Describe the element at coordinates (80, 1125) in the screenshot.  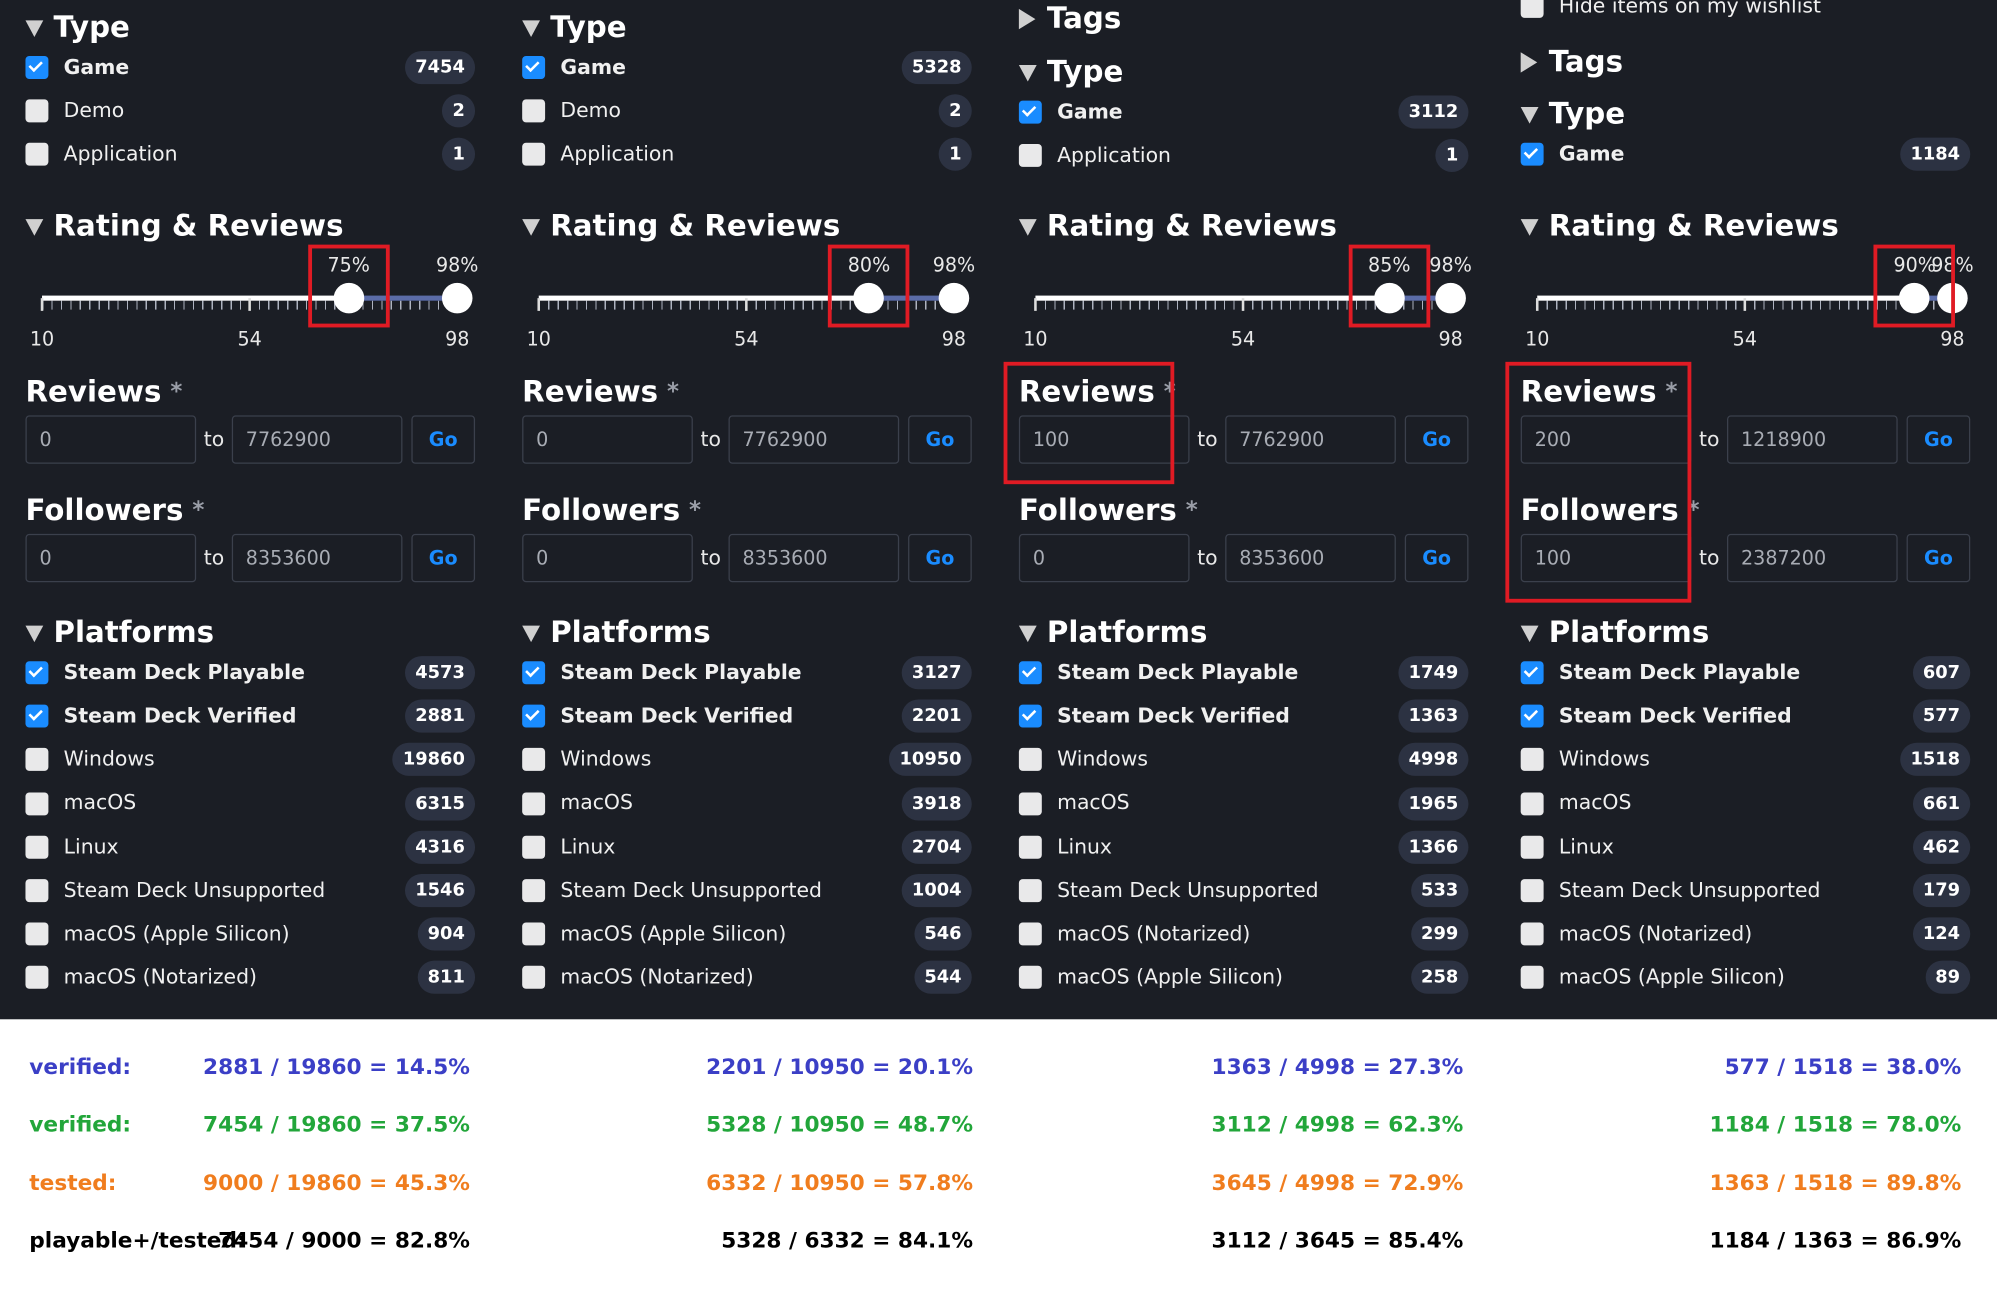
I see `stat-label: verified:` at that location.